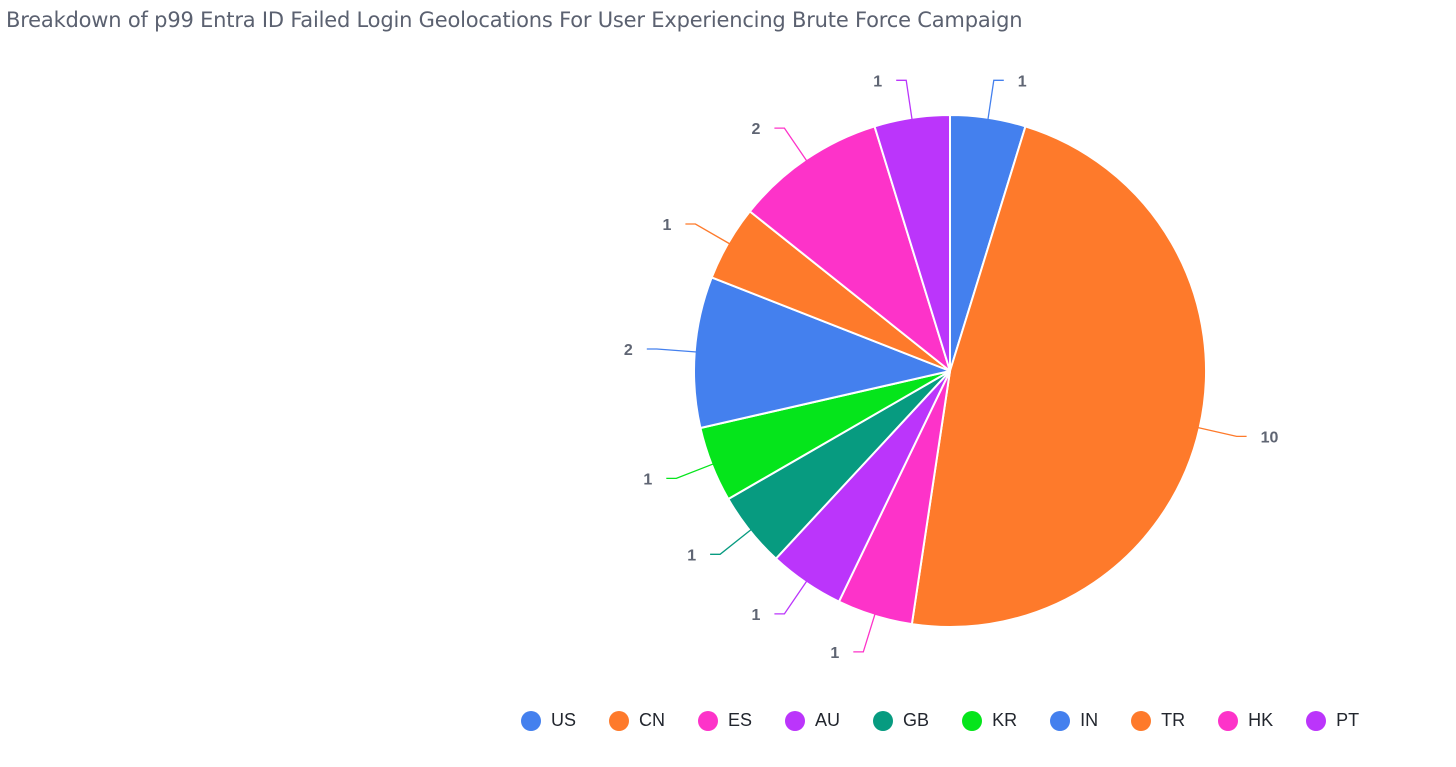 The image size is (1456, 767). I want to click on legend-item-au: AU, so click(812, 720).